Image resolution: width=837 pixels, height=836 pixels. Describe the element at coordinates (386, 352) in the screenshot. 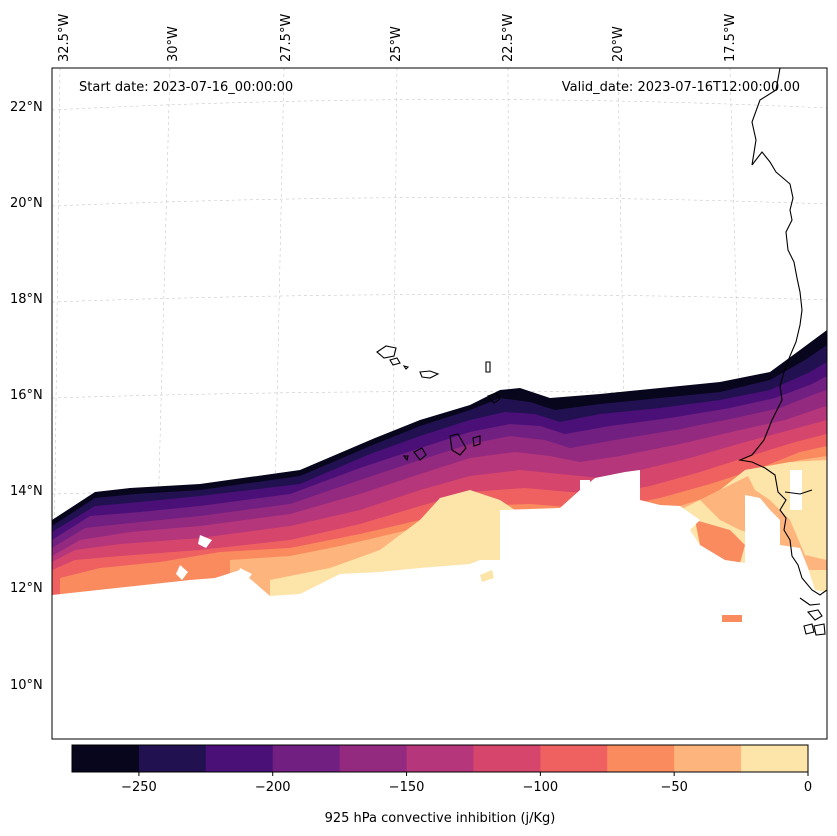

I see `cape-verde-santo-antao` at that location.